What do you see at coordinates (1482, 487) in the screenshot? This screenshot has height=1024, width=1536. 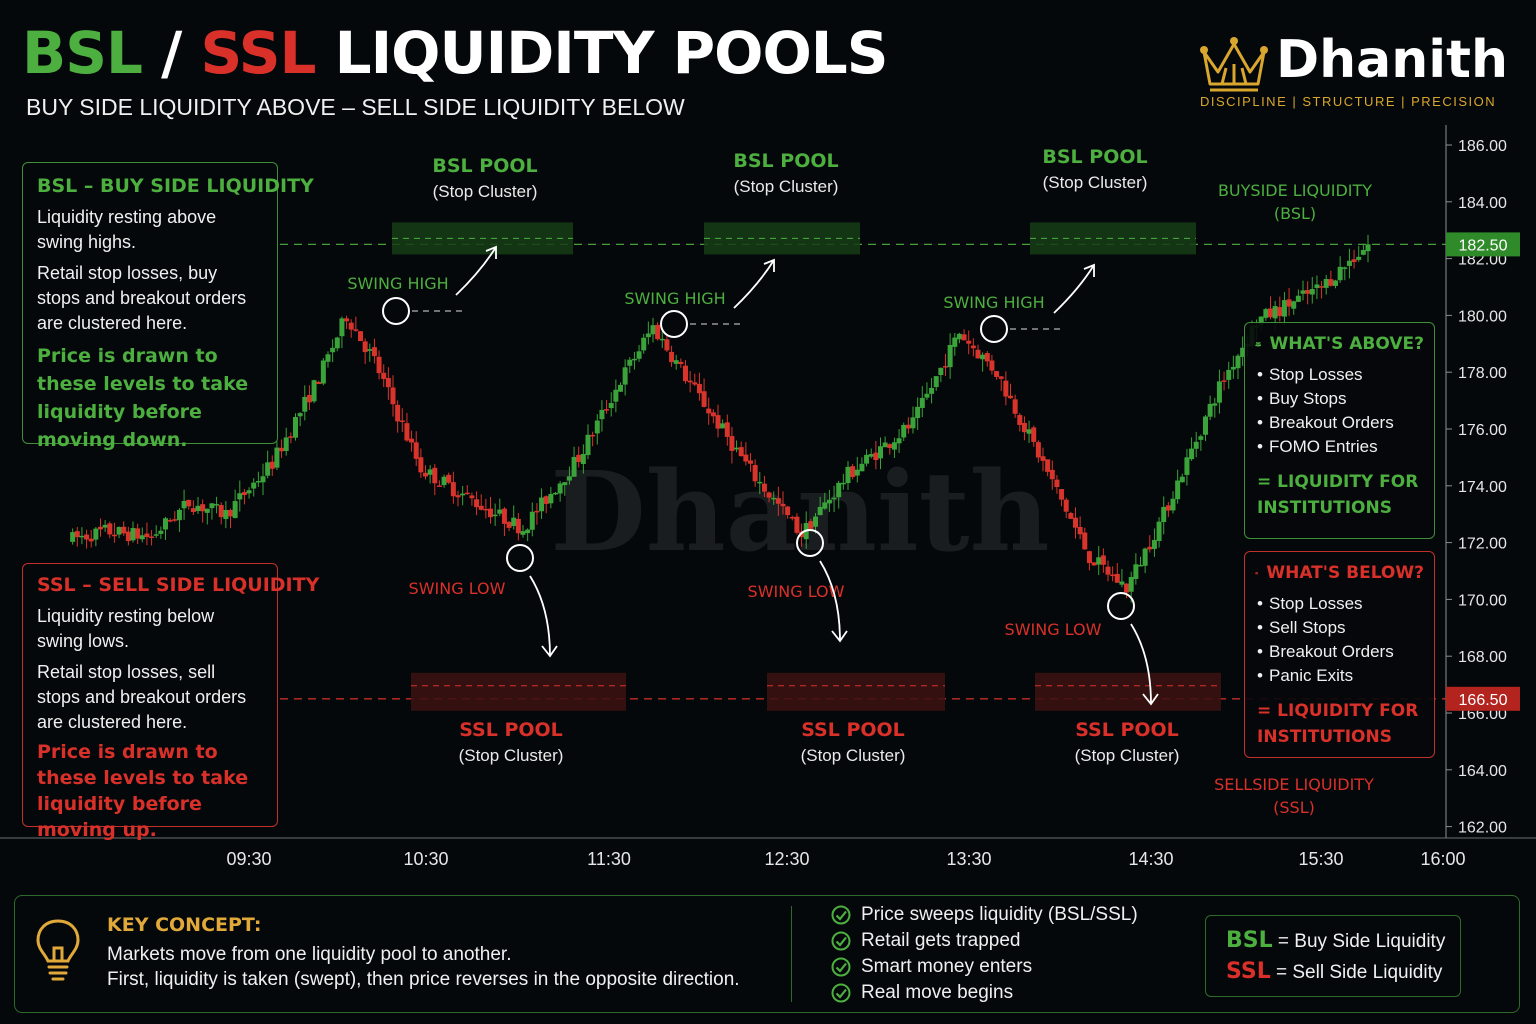 I see `y-tick-label: 174.00` at bounding box center [1482, 487].